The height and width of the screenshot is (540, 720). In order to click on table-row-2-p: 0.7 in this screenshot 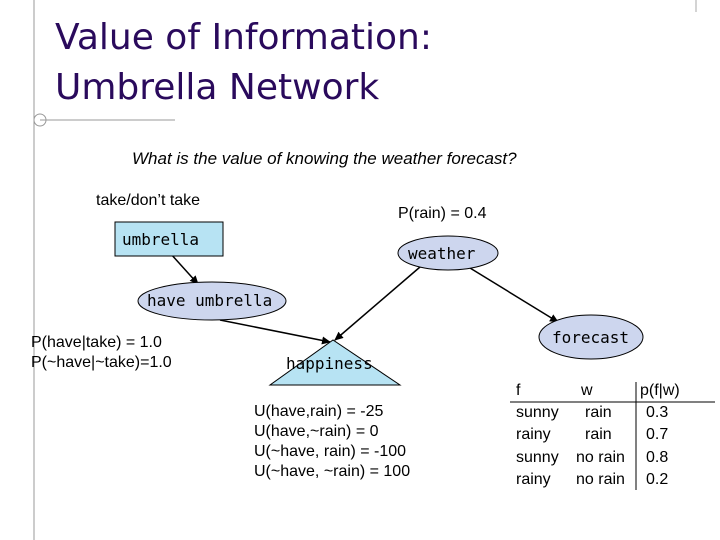, I will do `click(657, 434)`.